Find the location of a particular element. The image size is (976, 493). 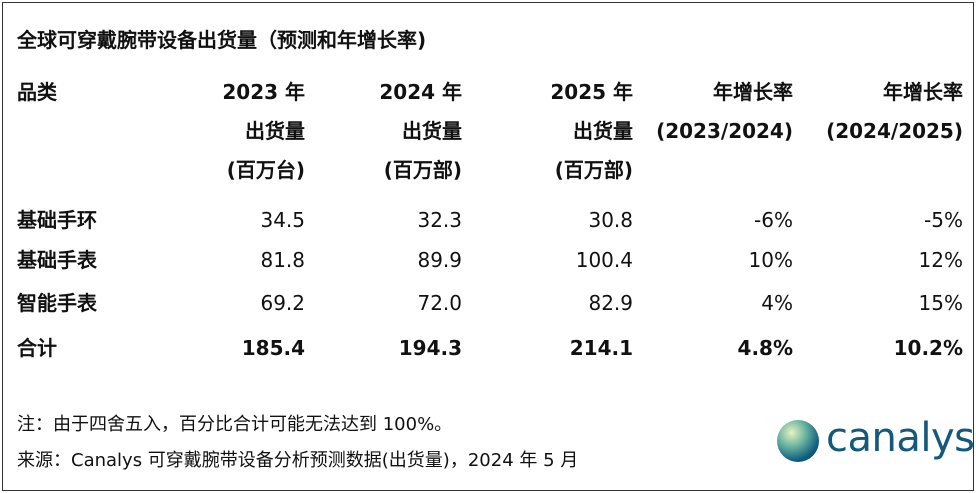

cell: 32.3 is located at coordinates (439, 220).